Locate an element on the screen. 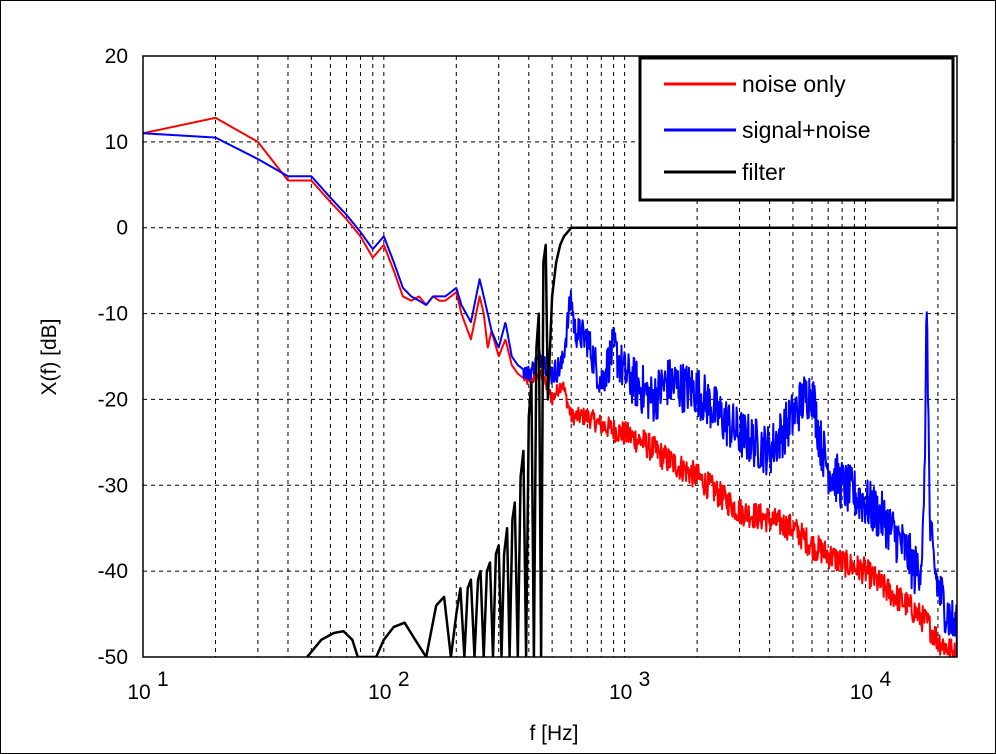 The height and width of the screenshot is (754, 996). x-tick-exponent: 2 is located at coordinates (404, 679).